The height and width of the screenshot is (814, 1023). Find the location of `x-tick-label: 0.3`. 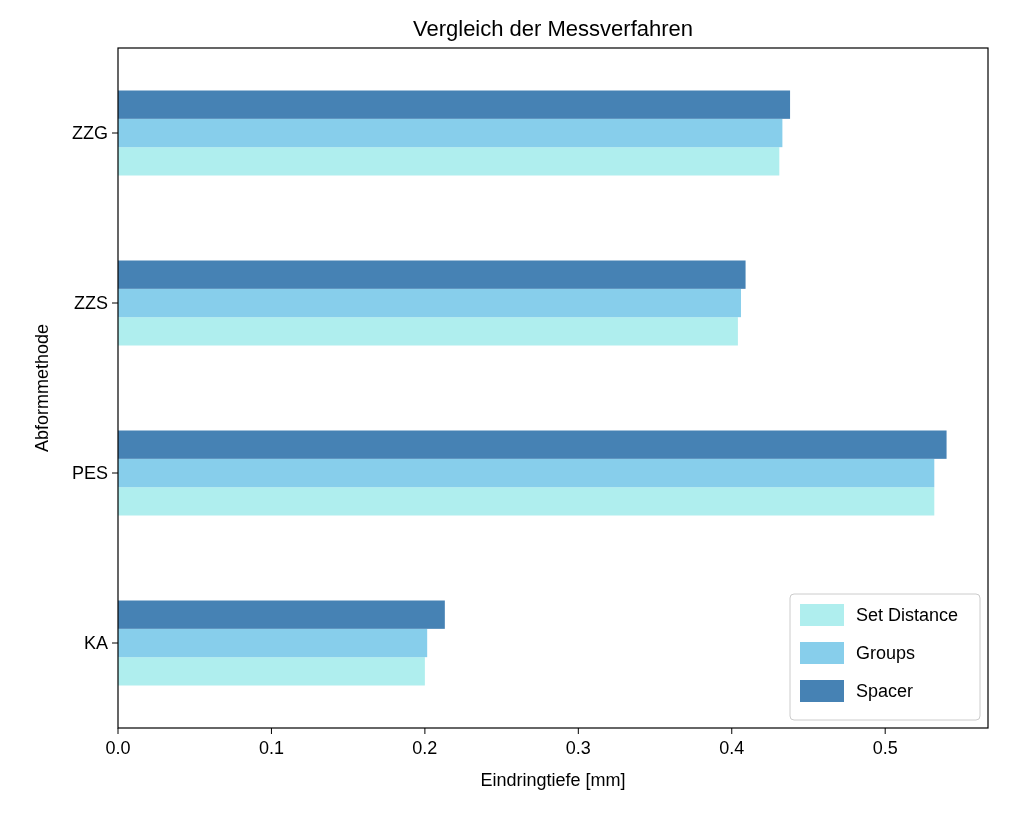

x-tick-label: 0.3 is located at coordinates (578, 748).